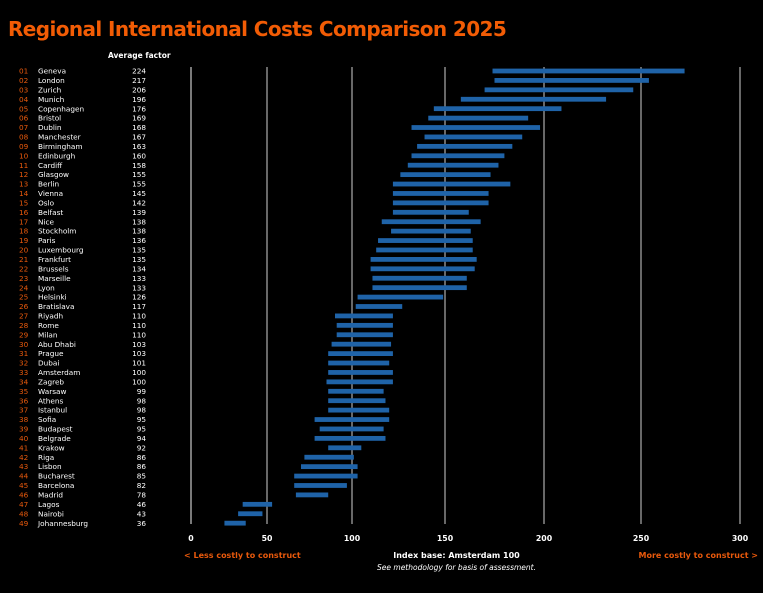  Describe the element at coordinates (359, 410) in the screenshot. I see `bar-istanbul` at that location.